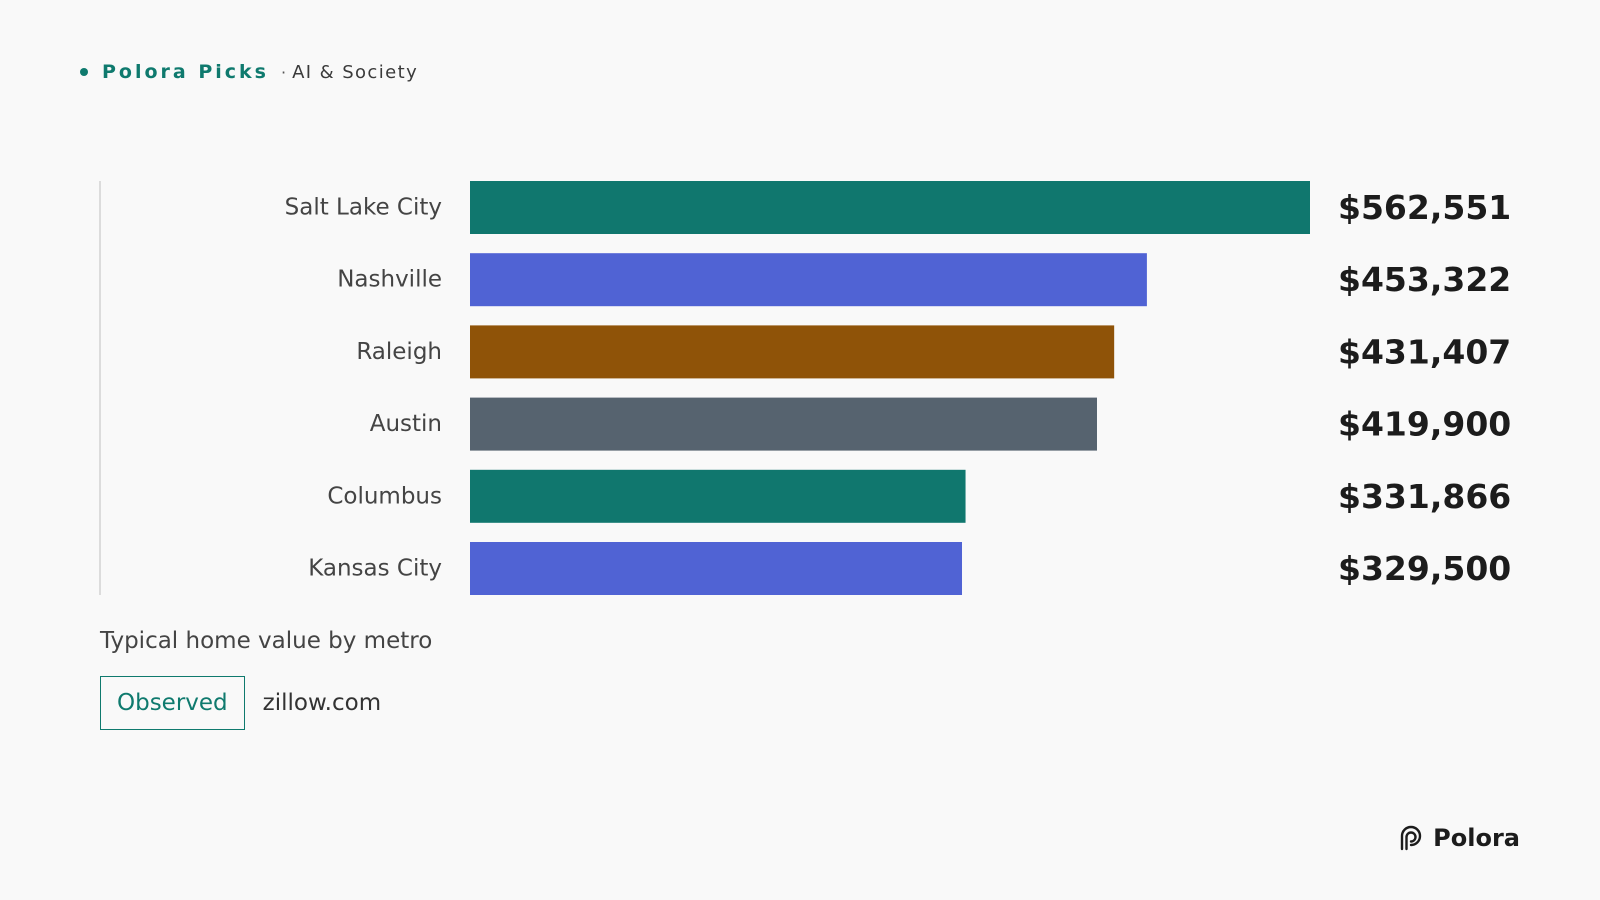  What do you see at coordinates (185, 72) in the screenshot?
I see `brand-name: Polora Picks` at bounding box center [185, 72].